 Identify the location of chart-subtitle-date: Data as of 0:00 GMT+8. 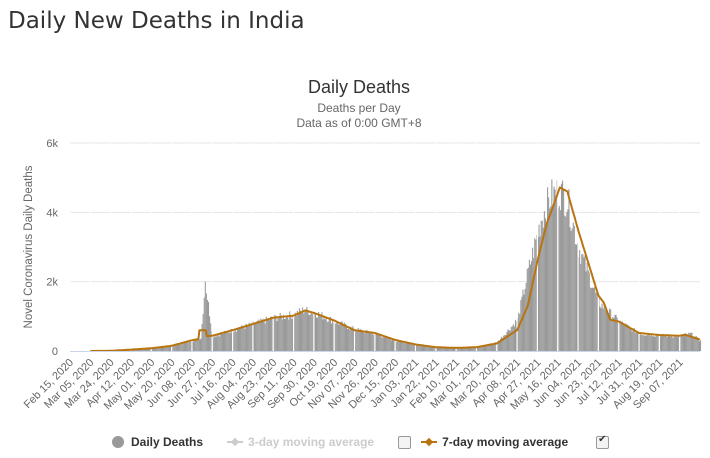
(358, 123).